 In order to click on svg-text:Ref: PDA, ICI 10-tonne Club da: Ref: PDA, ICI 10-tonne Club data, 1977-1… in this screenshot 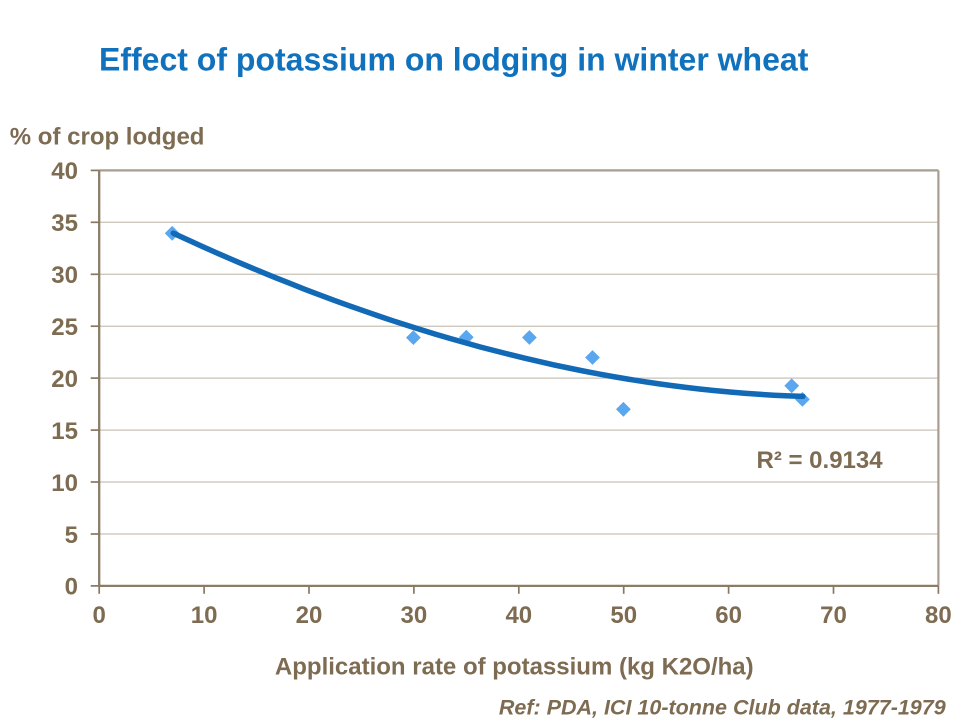, I will do `click(722, 708)`.